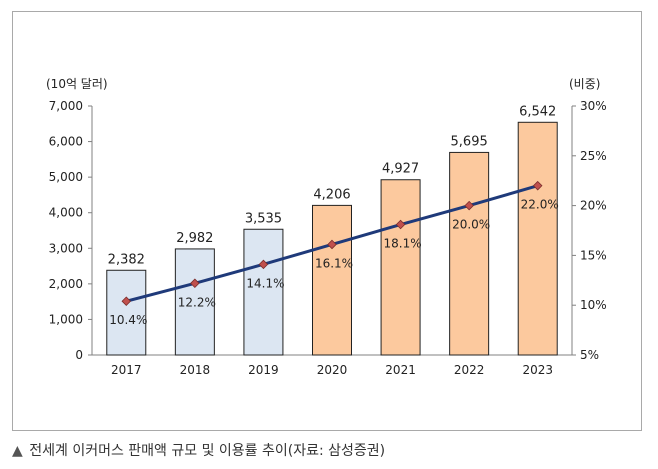  I want to click on right-tick-label: 30%, so click(593, 106).